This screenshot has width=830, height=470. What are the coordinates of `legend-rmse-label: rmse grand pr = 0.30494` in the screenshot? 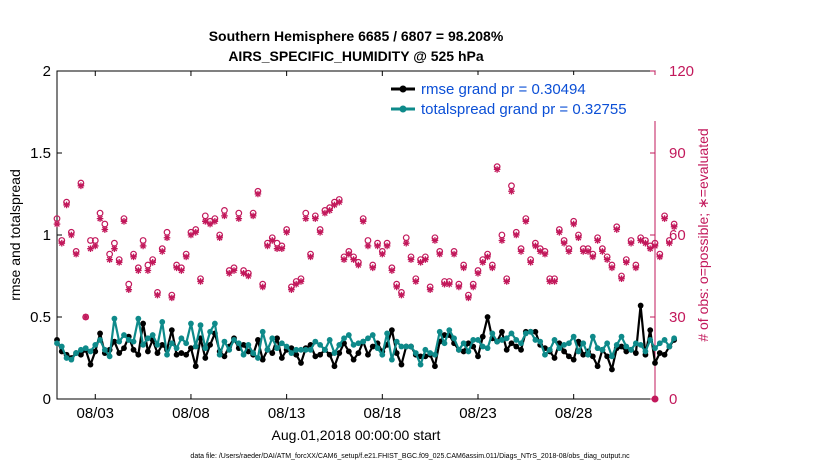 It's located at (503, 89).